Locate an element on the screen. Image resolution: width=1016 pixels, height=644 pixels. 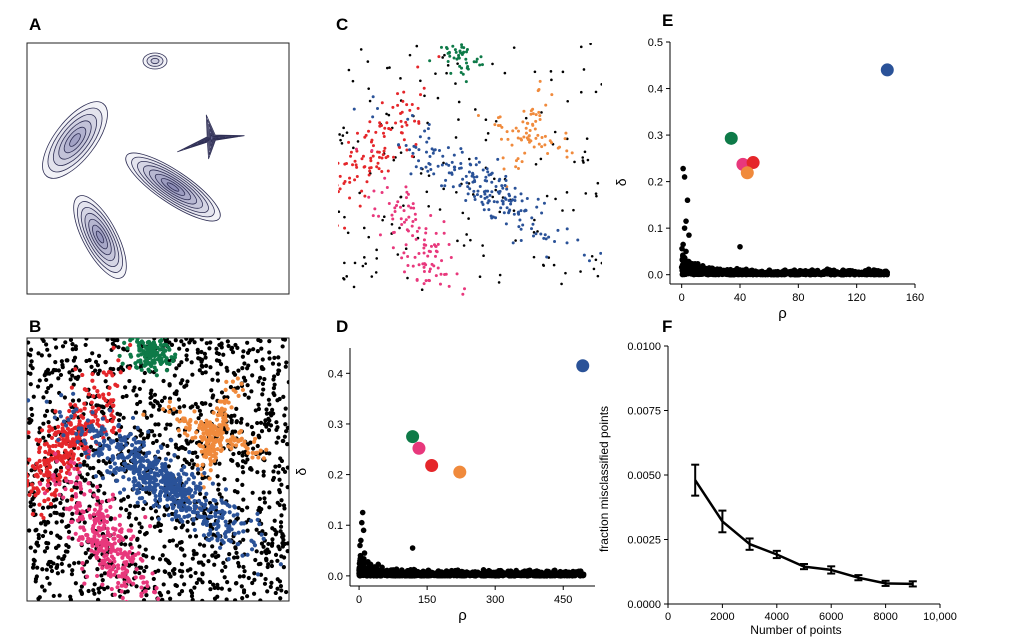
outlier-point is located at coordinates (360, 545).